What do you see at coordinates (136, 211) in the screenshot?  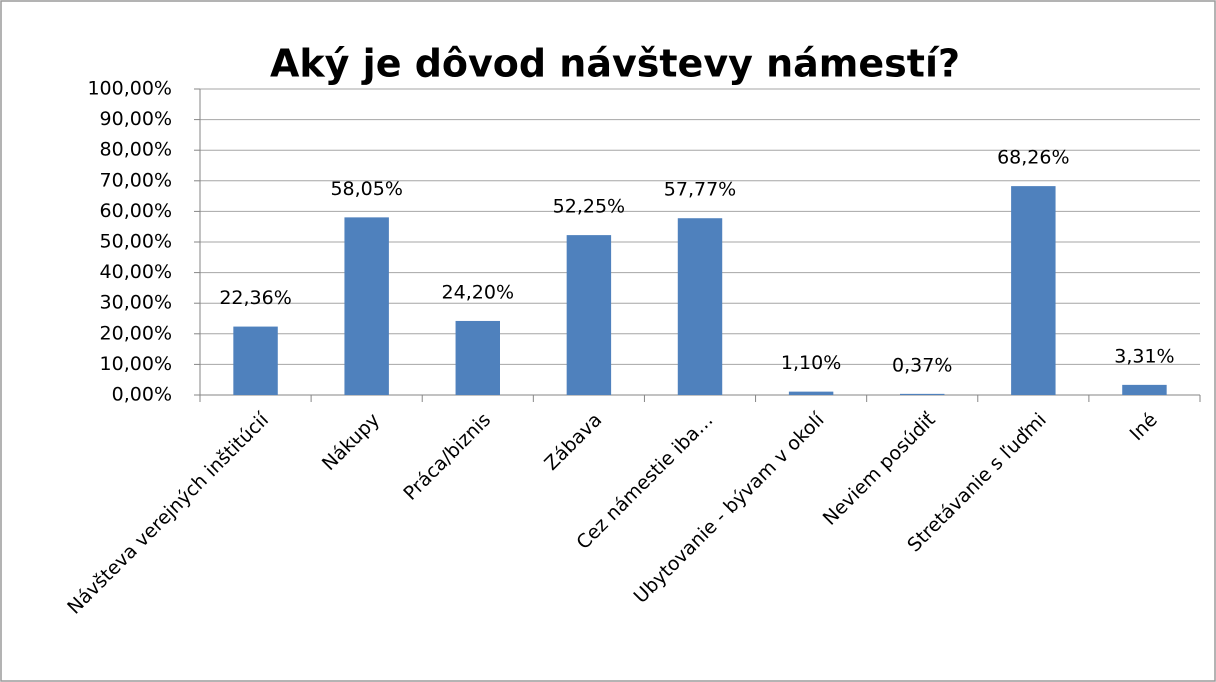 I see `y-tick-label: 60,00%` at bounding box center [136, 211].